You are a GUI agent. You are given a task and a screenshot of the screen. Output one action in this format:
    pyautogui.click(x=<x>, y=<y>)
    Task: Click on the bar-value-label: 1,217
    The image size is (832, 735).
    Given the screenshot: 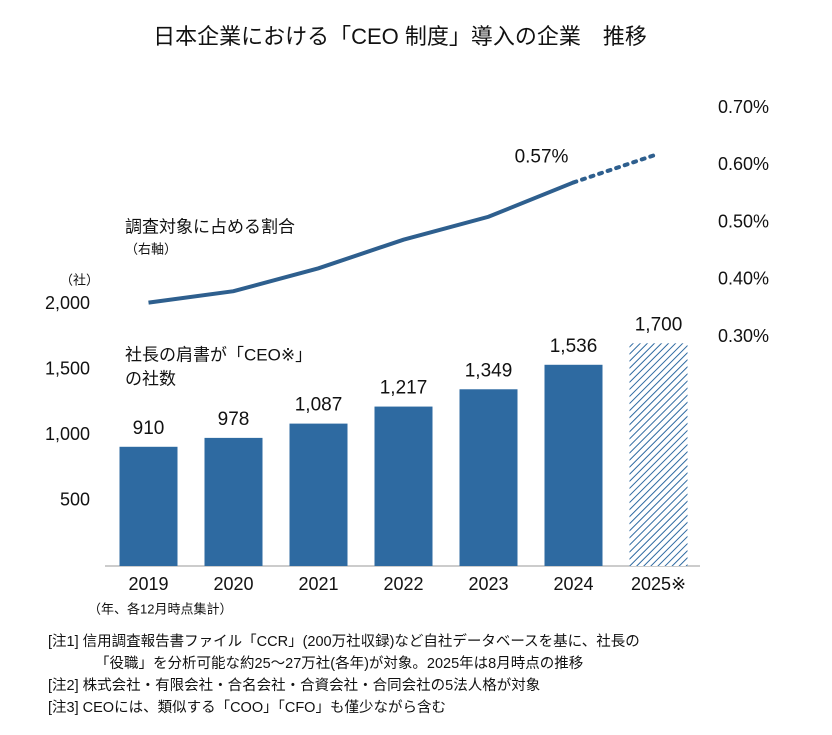 What is the action you would take?
    pyautogui.click(x=404, y=388)
    